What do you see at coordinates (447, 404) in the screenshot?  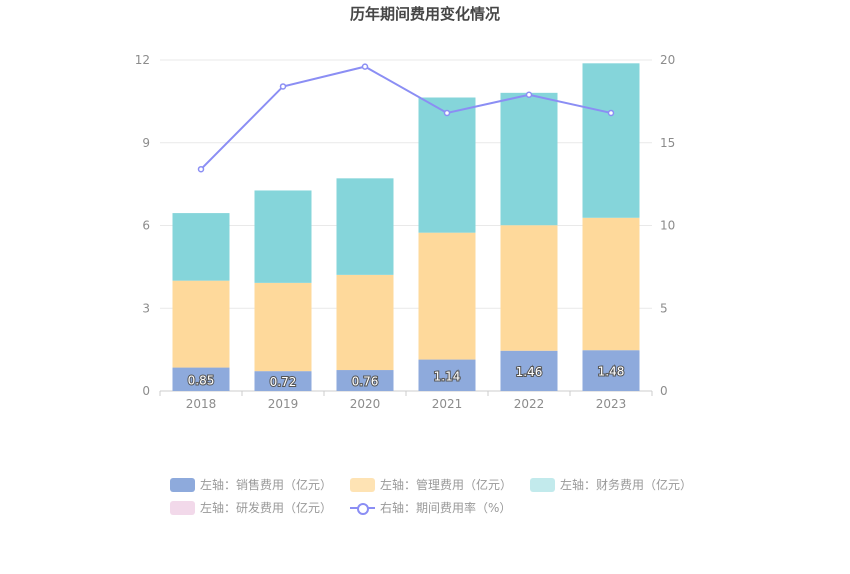 I see `x-tick-label: 2021` at bounding box center [447, 404].